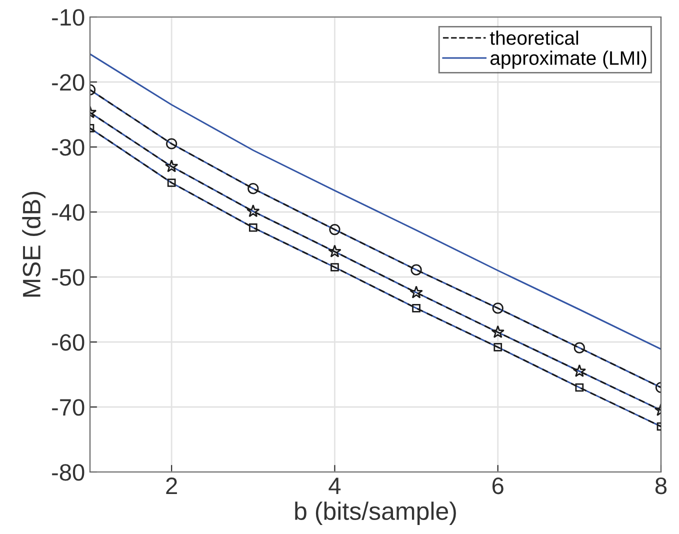 This screenshot has width=679, height=534. I want to click on y-tick-label: -50, so click(68, 277).